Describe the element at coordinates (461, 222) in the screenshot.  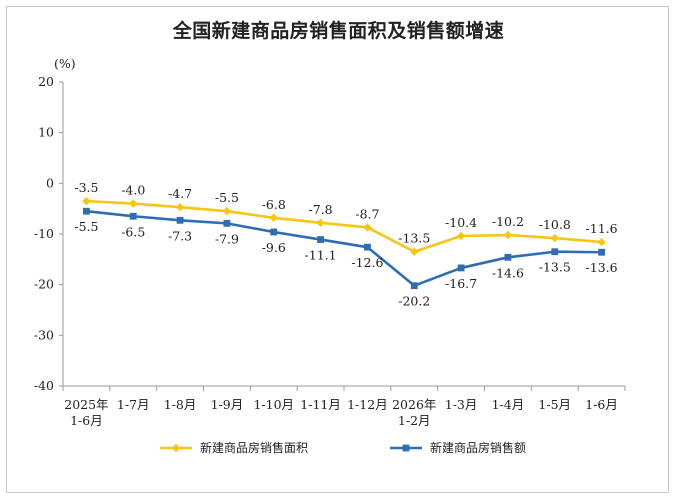
I see `data-label-area: -10.4` at that location.